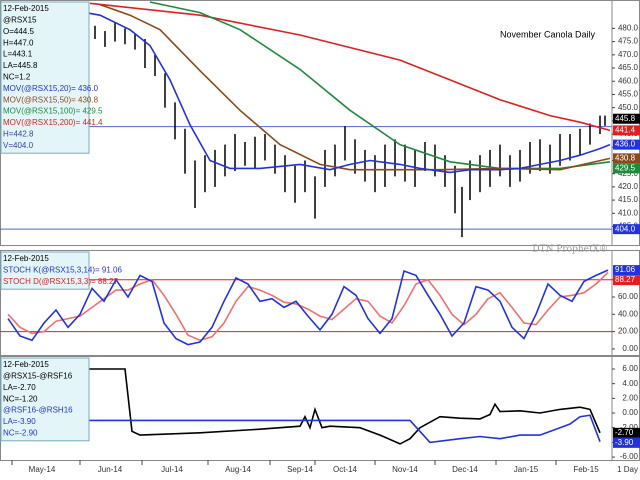 This screenshot has height=480, width=640. Describe the element at coordinates (300, 469) in the screenshot. I see `x-tick-label: Sep-14` at that location.